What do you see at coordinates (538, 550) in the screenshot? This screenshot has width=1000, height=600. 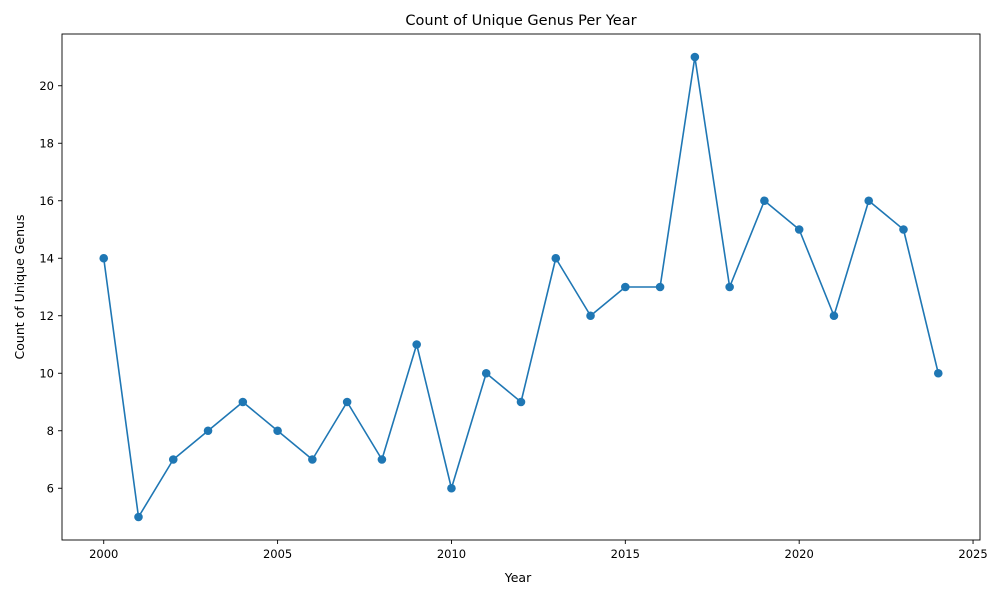 I see `x-axis: 2000 2005 2010 2015 2020 2025` at bounding box center [538, 550].